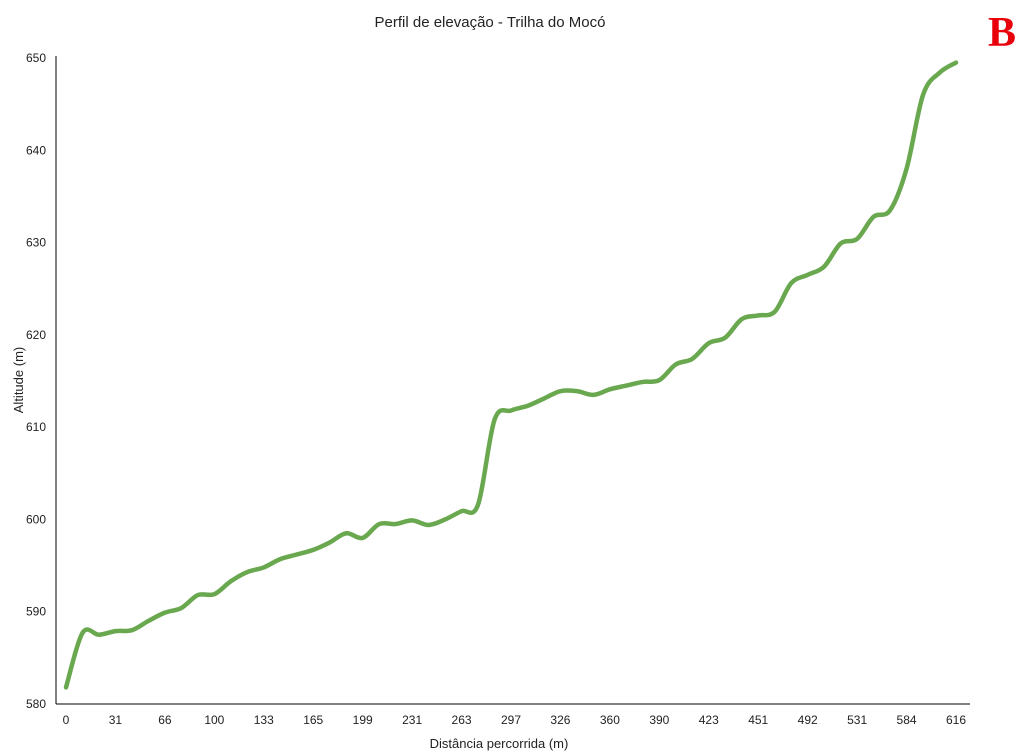  Describe the element at coordinates (36, 150) in the screenshot. I see `y-tick-label: 640` at that location.